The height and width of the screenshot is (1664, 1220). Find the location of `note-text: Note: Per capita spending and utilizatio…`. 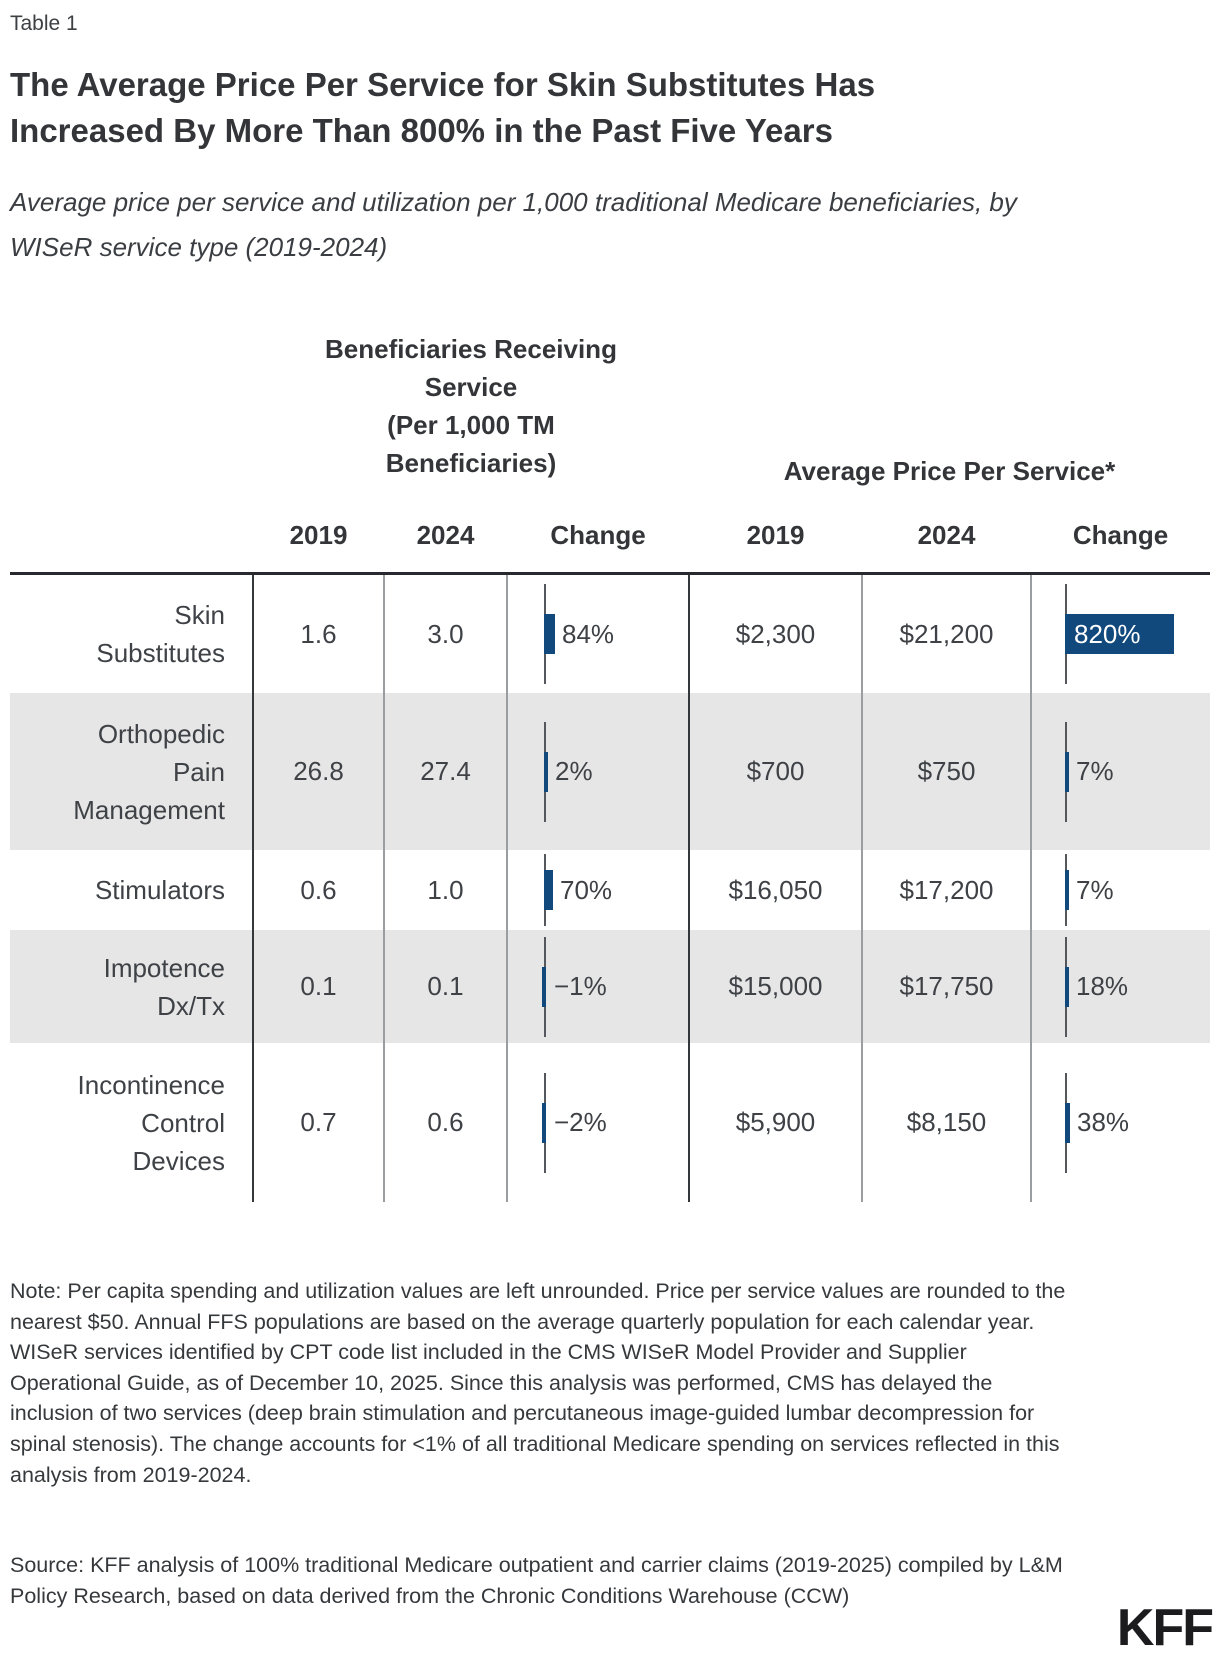

note-text: Note: Per capita spending and utilizatio… is located at coordinates (538, 1383).